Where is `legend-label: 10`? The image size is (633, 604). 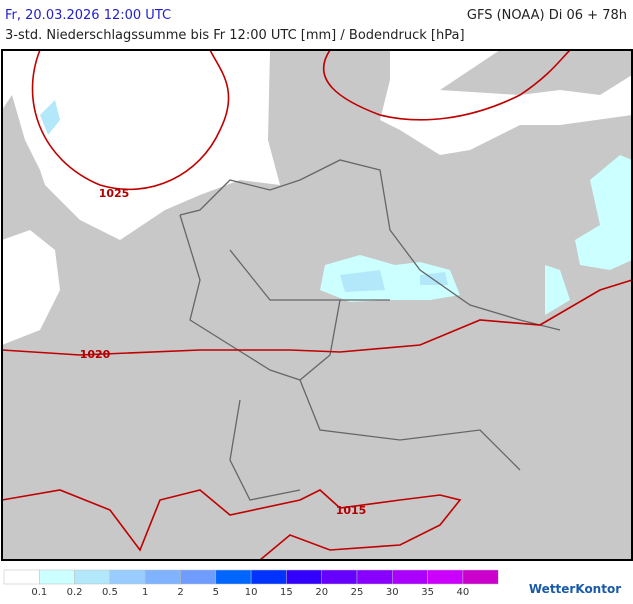 legend-label: 10 is located at coordinates (251, 592).